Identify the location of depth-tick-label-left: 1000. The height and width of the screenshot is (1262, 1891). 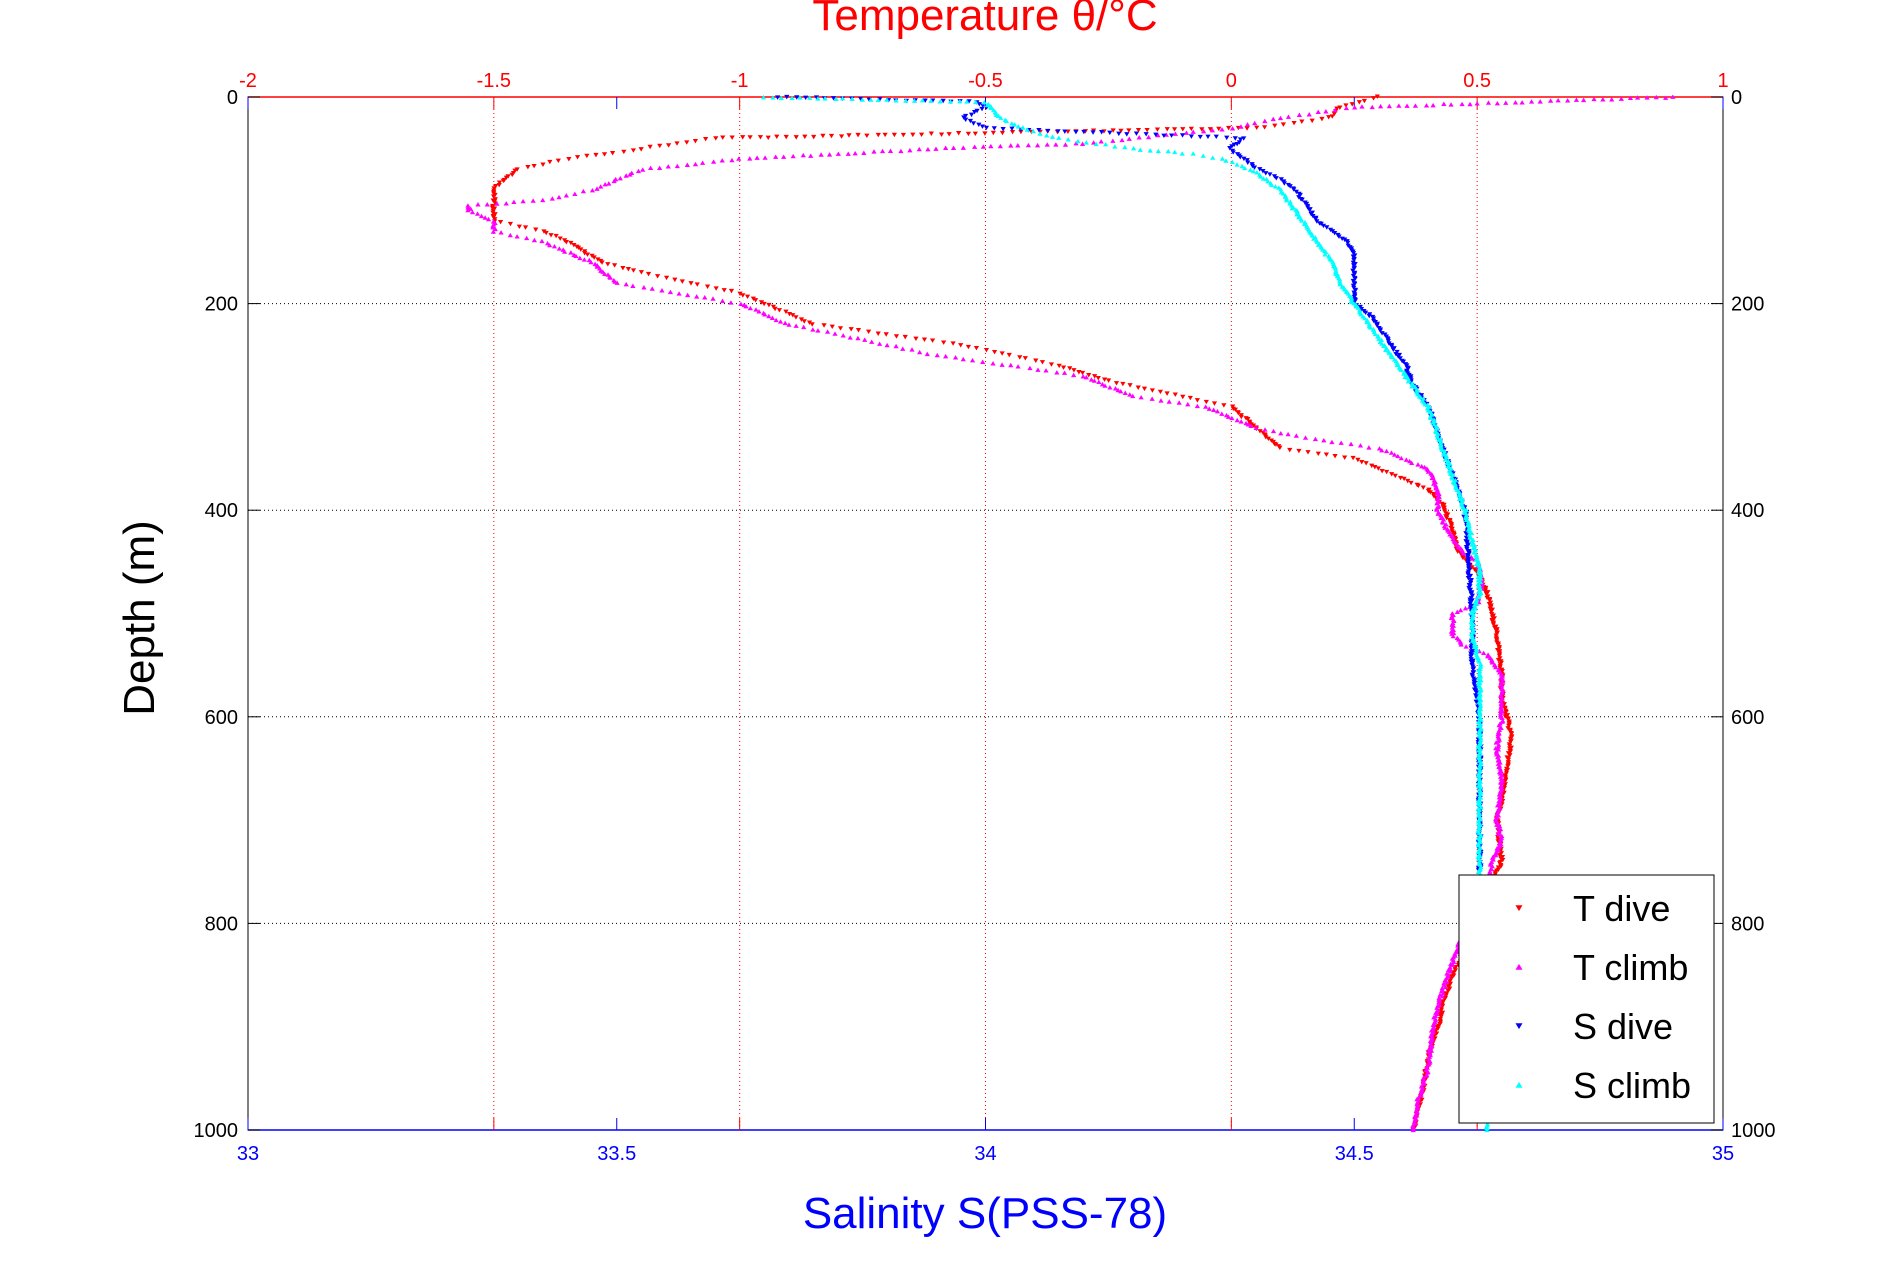
(216, 1131).